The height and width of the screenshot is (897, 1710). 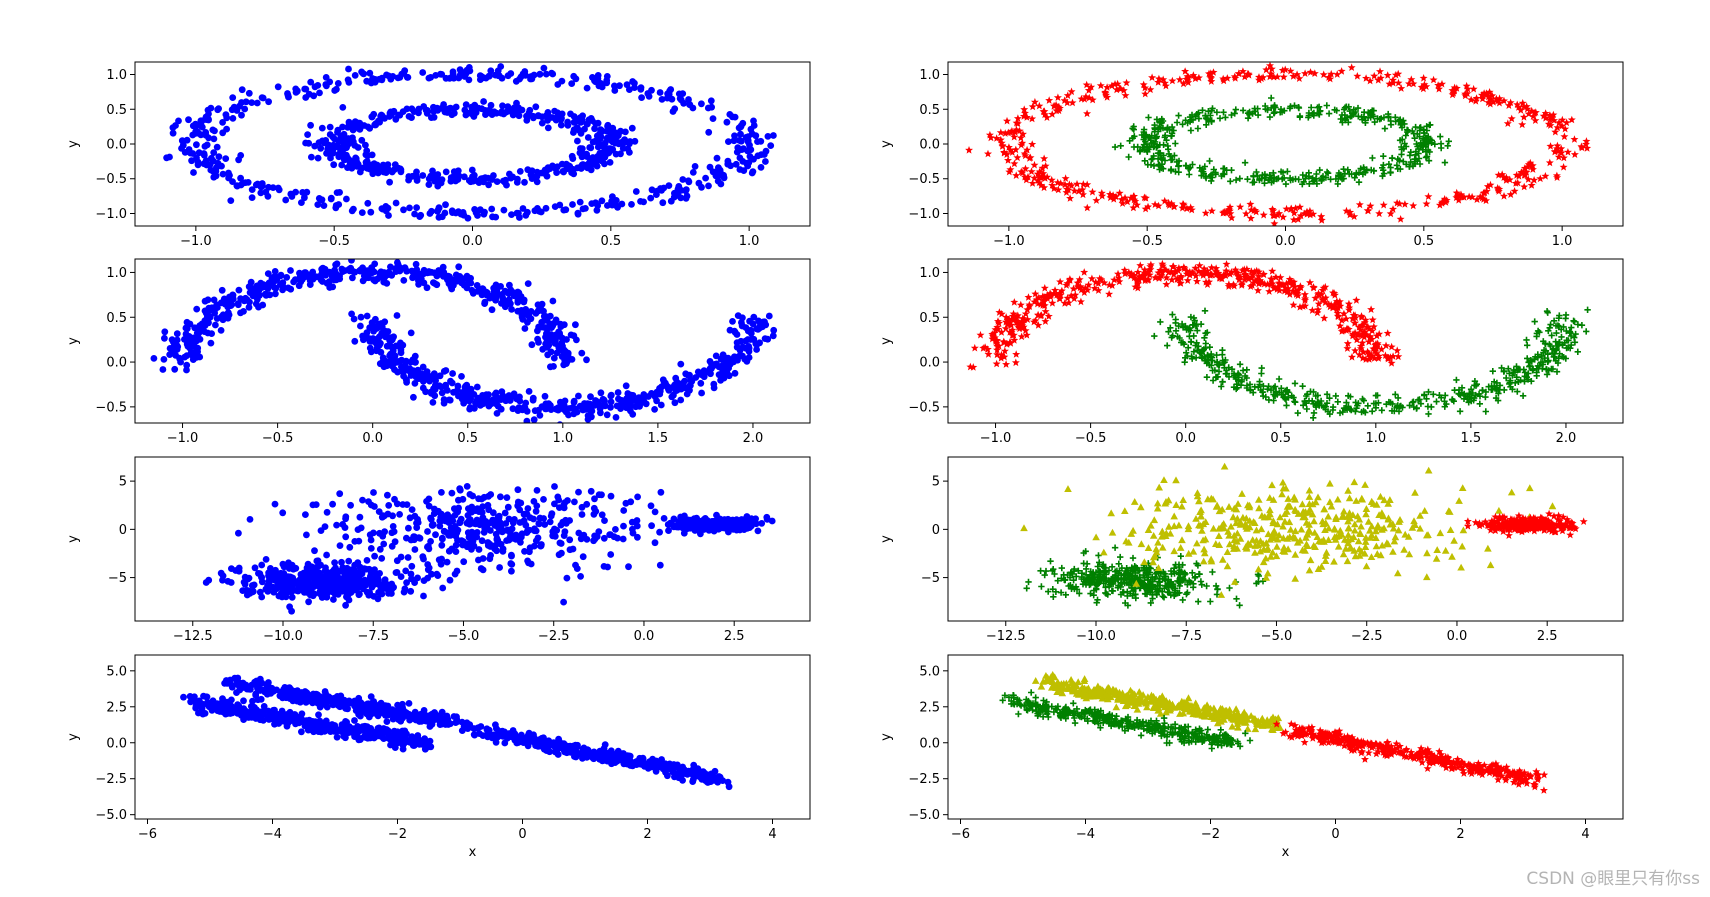 I want to click on y-axis-label: y, so click(x=886, y=341).